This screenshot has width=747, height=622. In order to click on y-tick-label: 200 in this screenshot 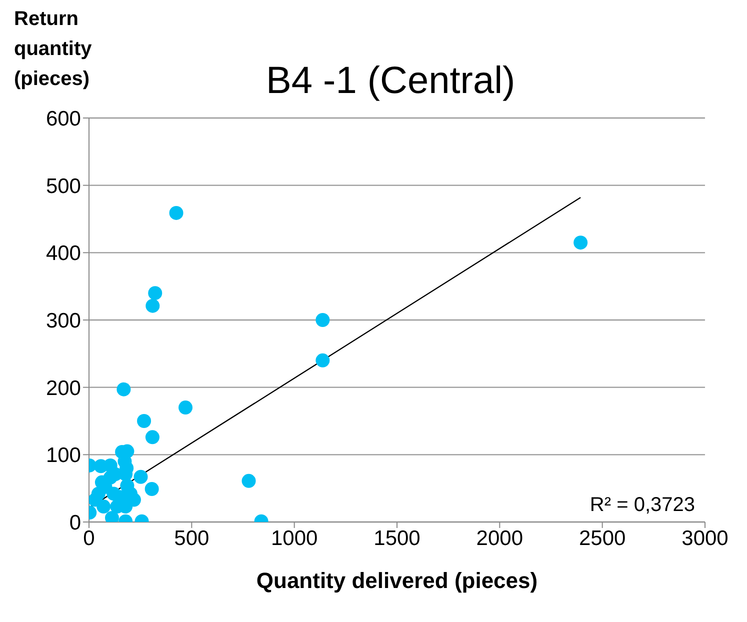, I will do `click(63, 388)`.